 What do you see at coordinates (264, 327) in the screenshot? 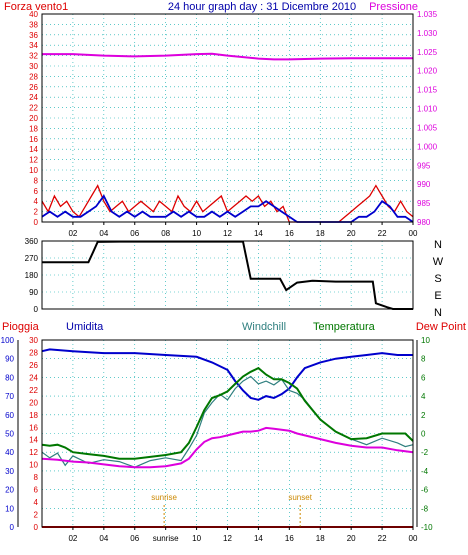
I see `windchill-label: Windchill` at bounding box center [264, 327].